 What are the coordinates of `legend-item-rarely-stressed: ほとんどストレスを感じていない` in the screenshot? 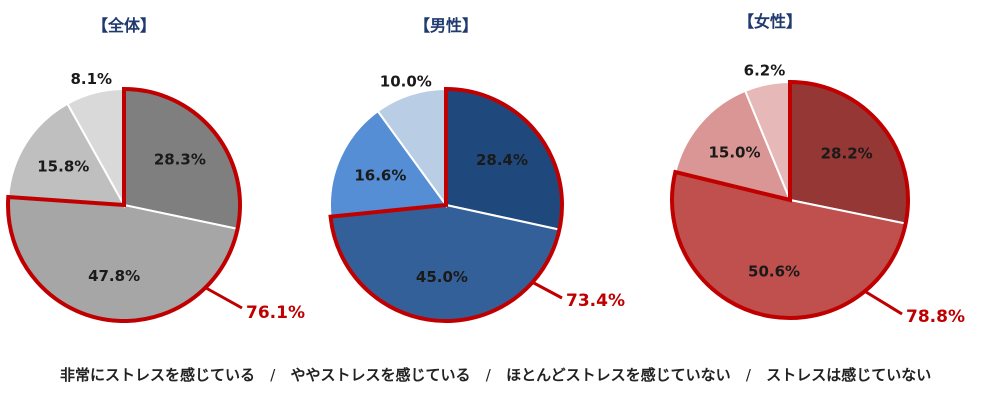 It's located at (618, 375).